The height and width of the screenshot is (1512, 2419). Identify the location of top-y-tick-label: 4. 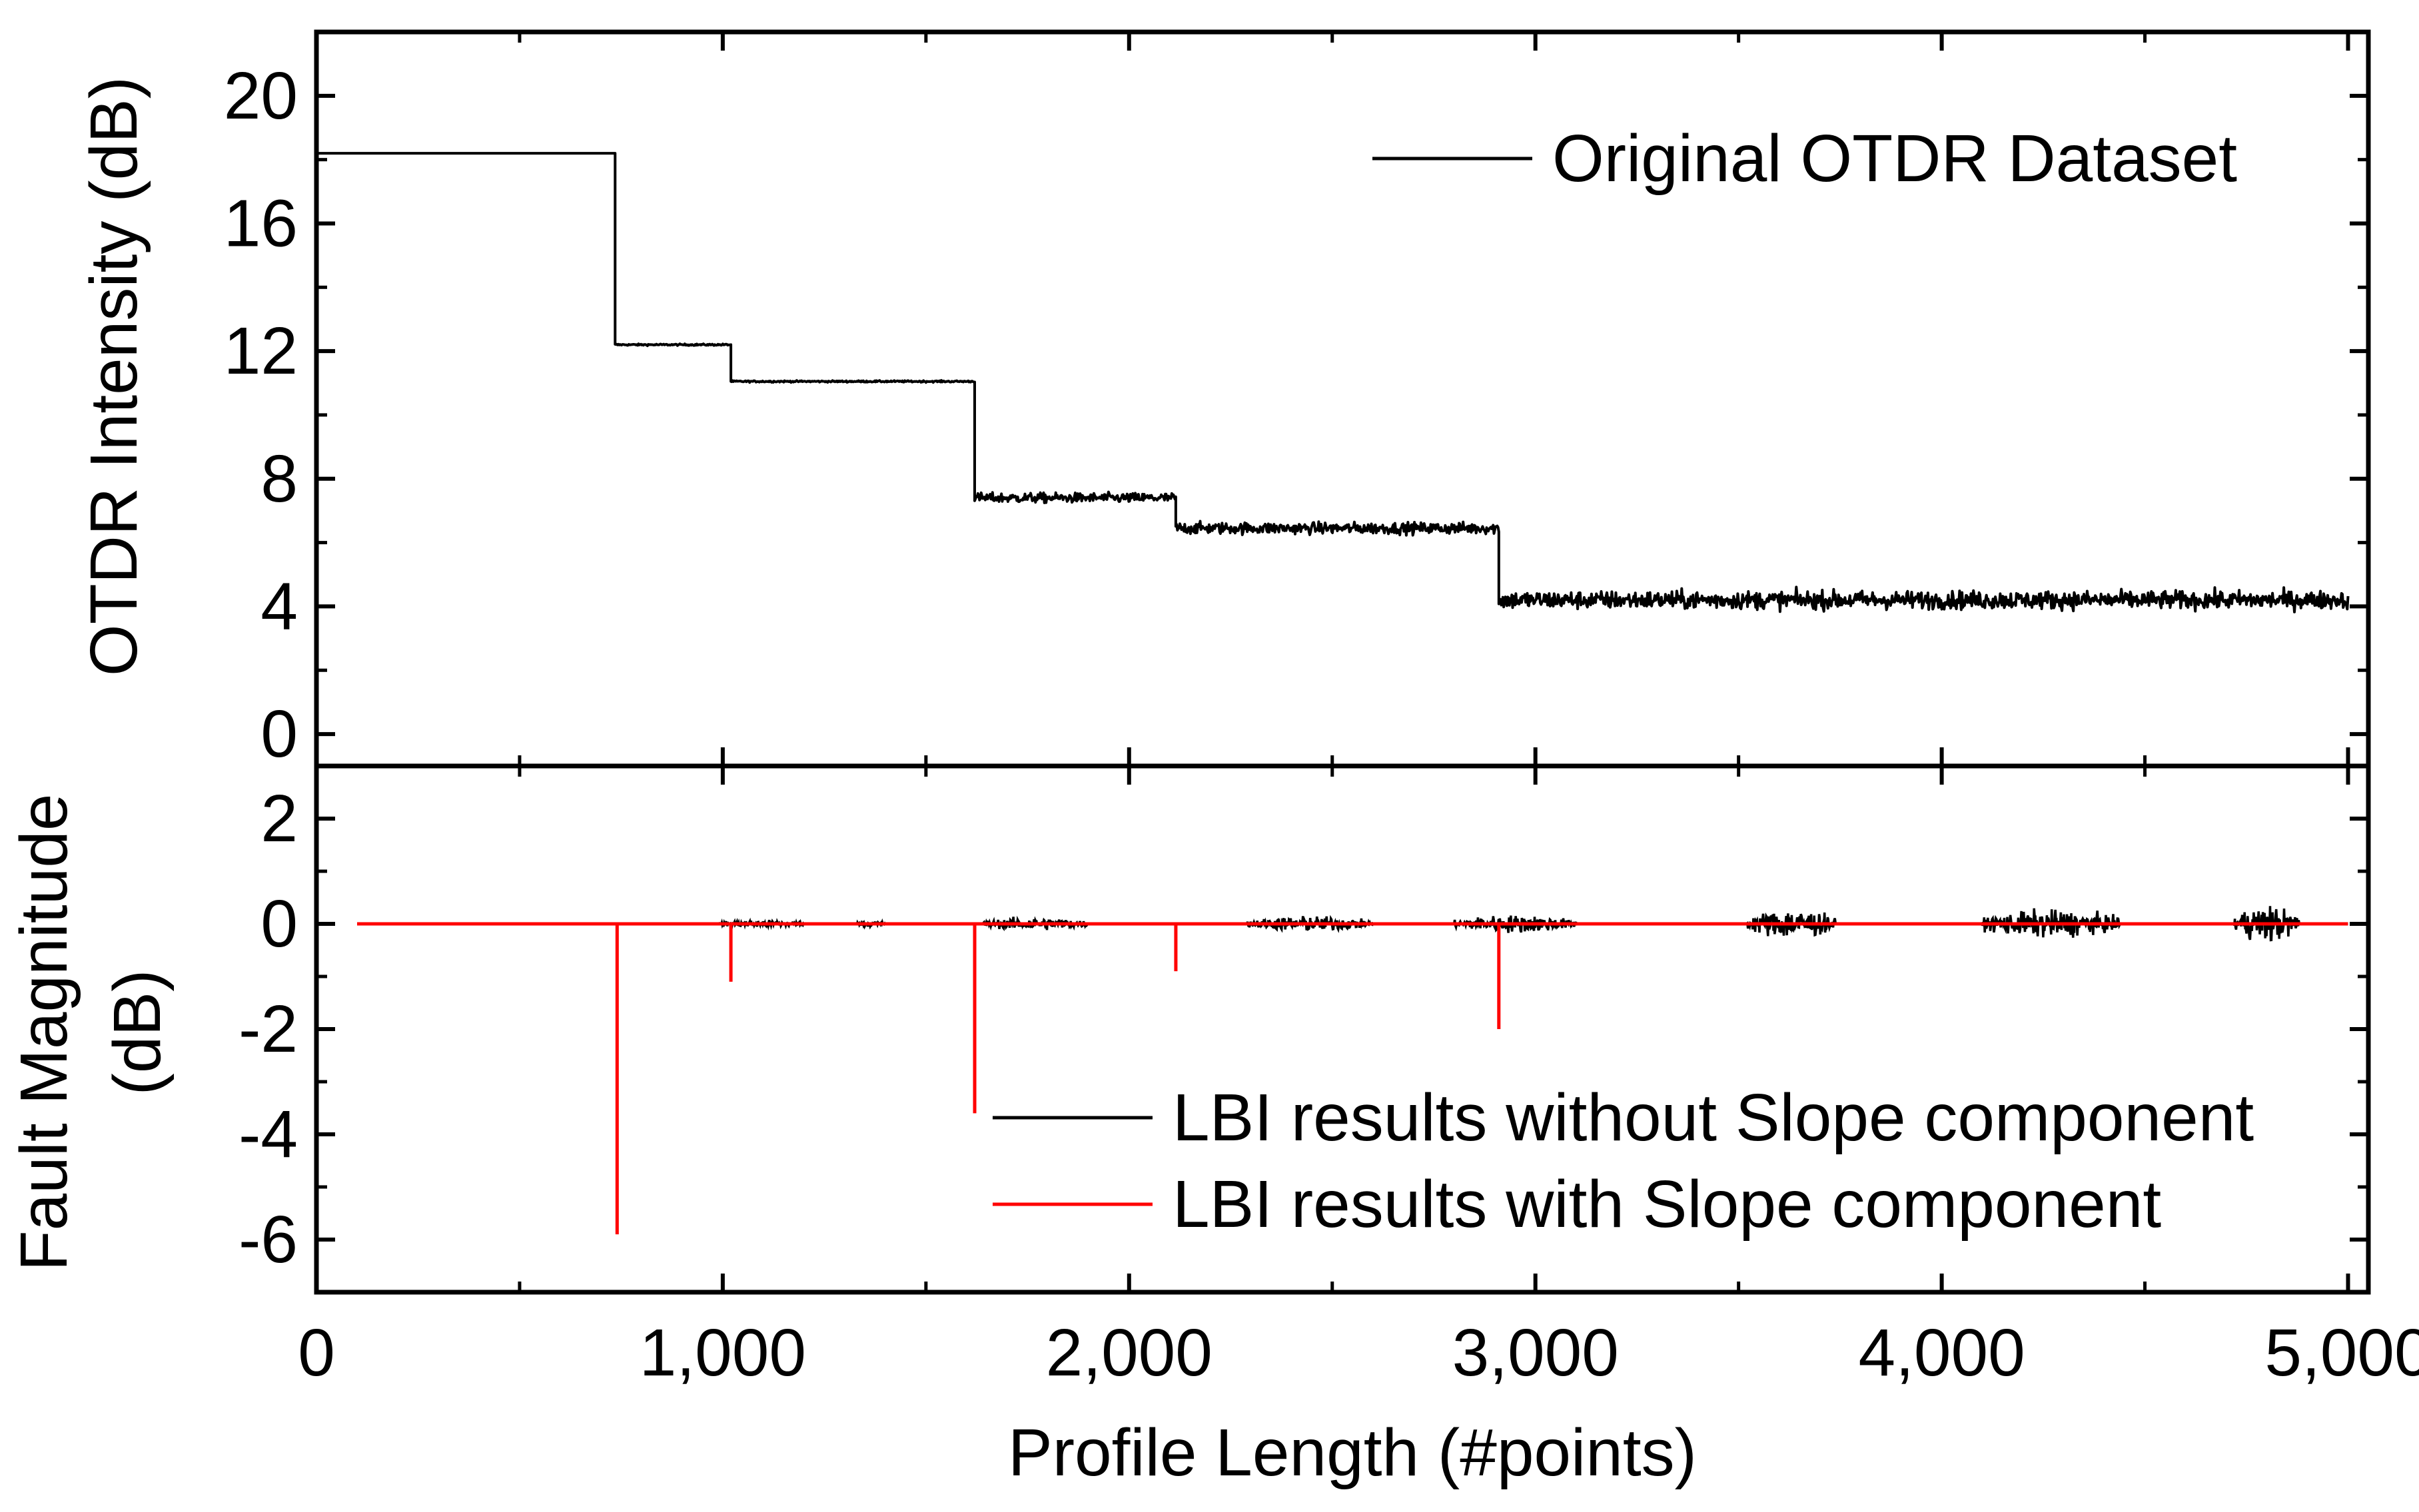
(279, 606).